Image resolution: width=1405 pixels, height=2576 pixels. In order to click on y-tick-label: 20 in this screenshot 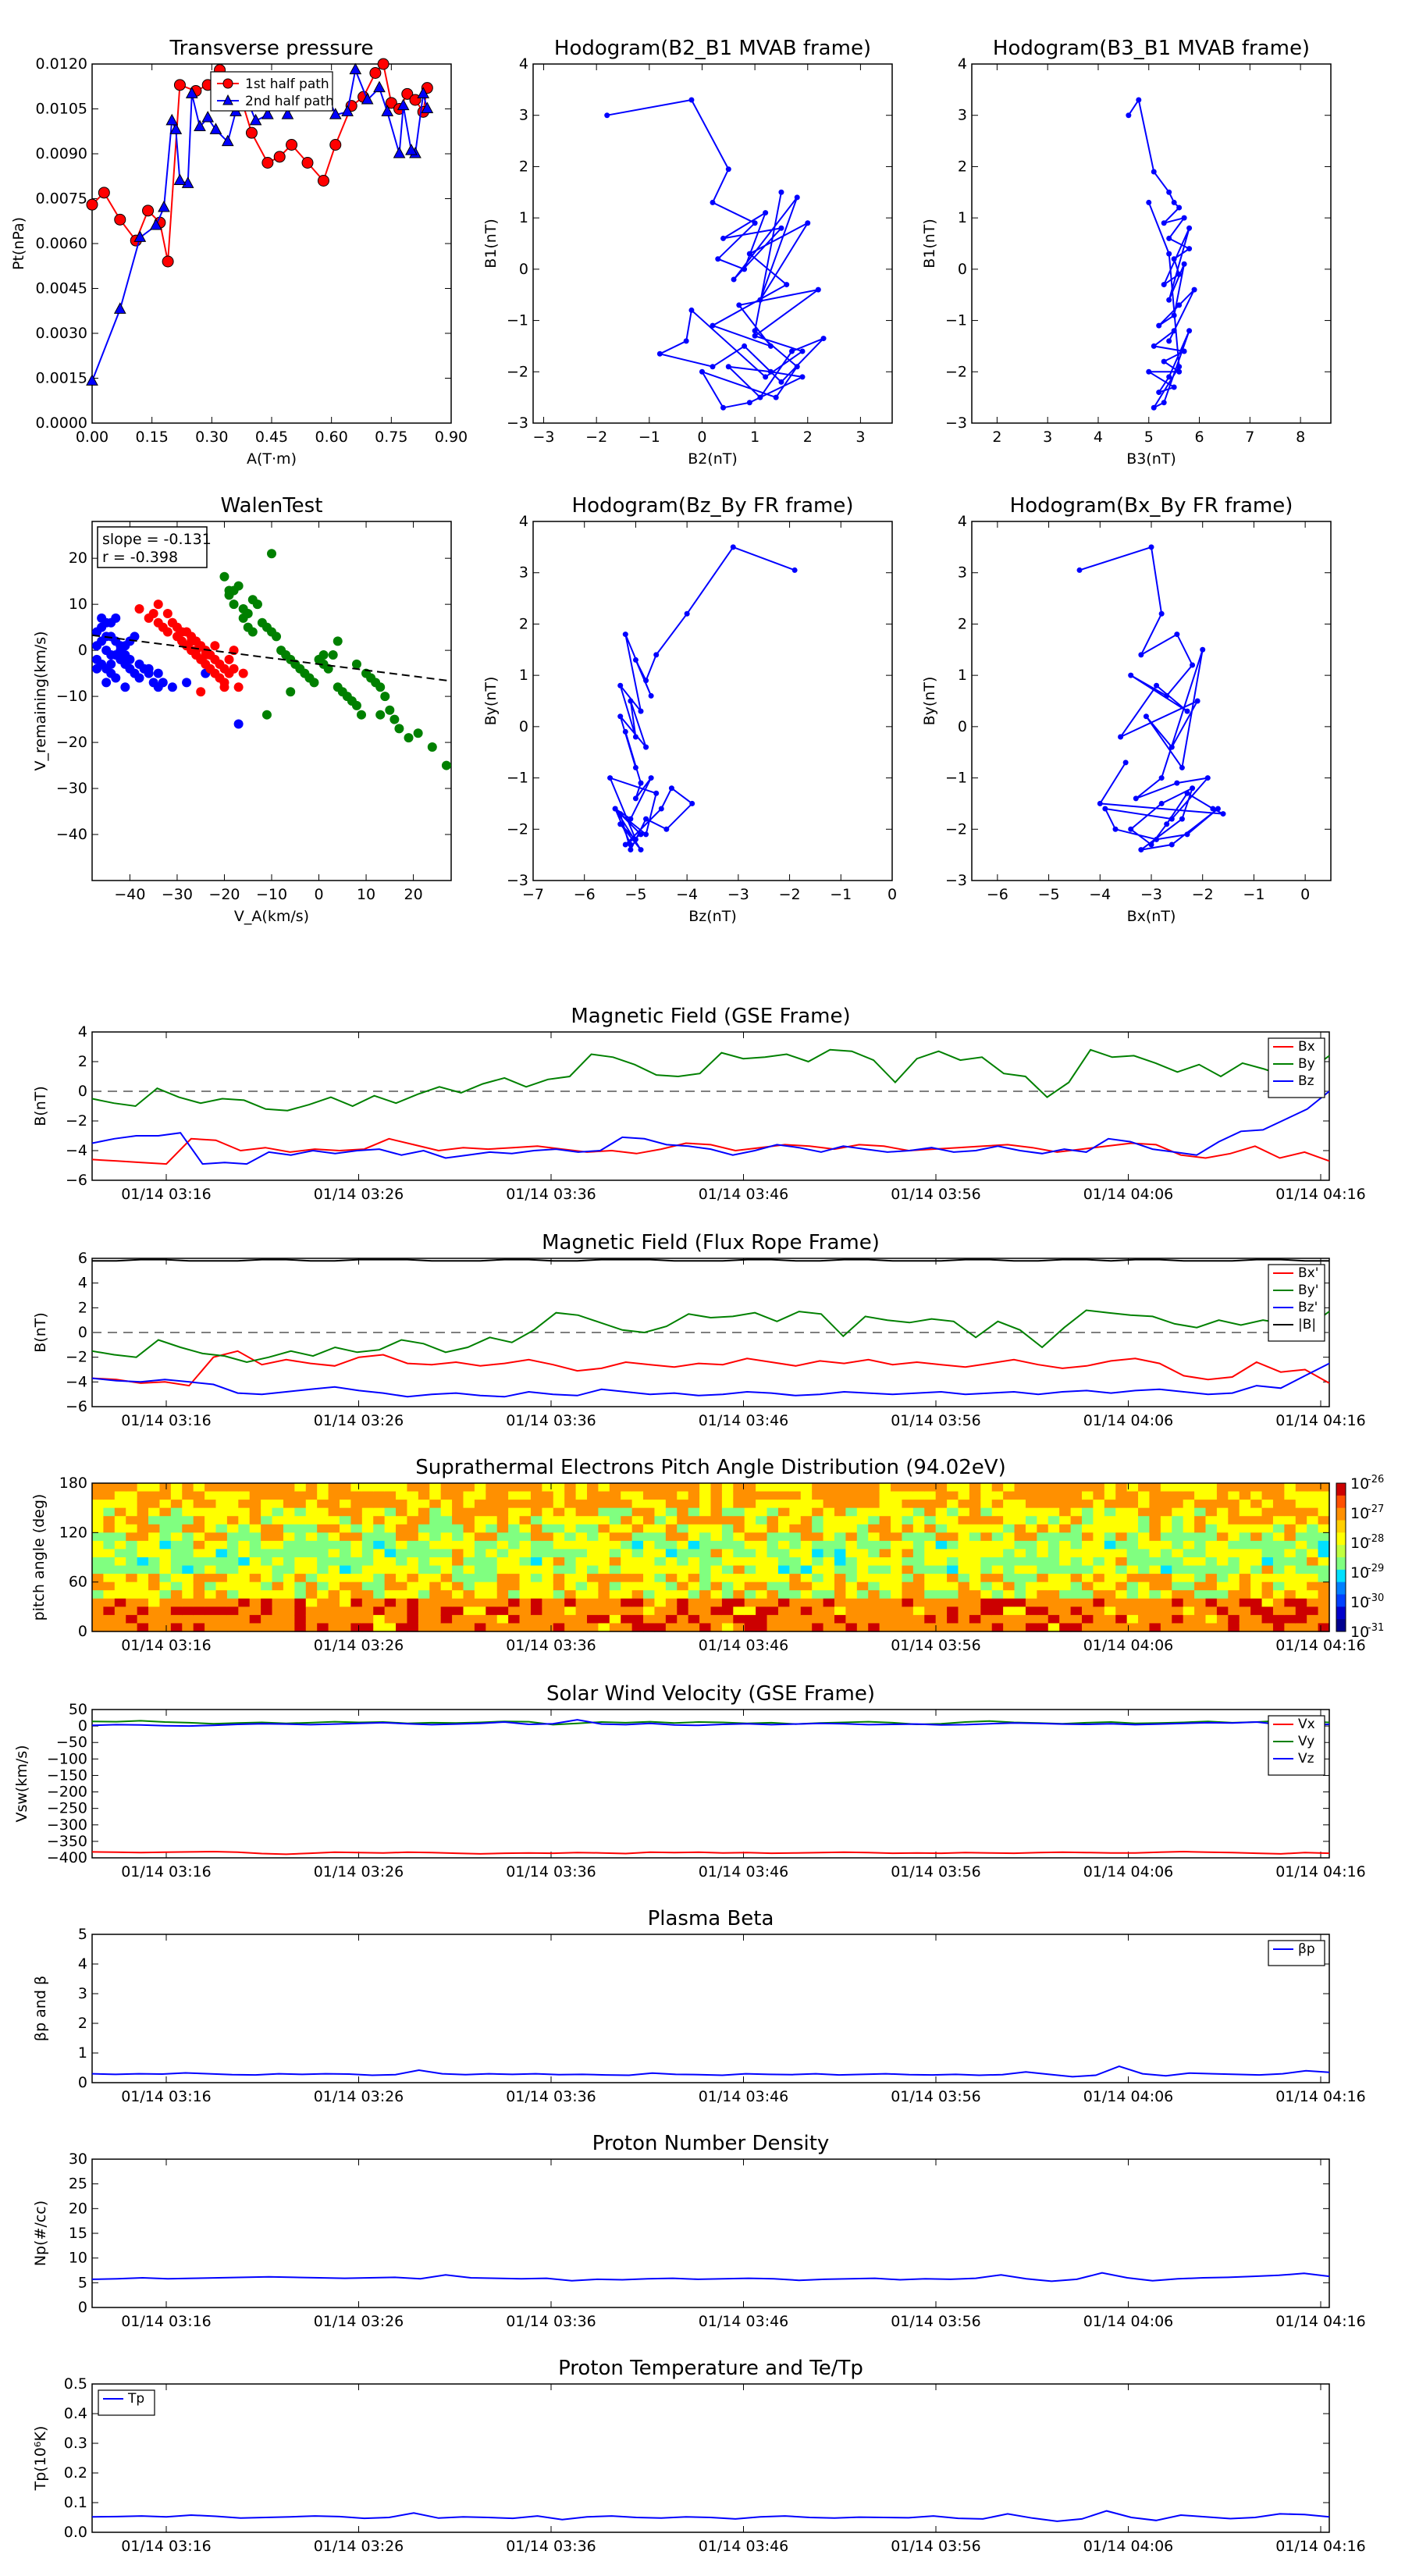, I will do `click(78, 2208)`.